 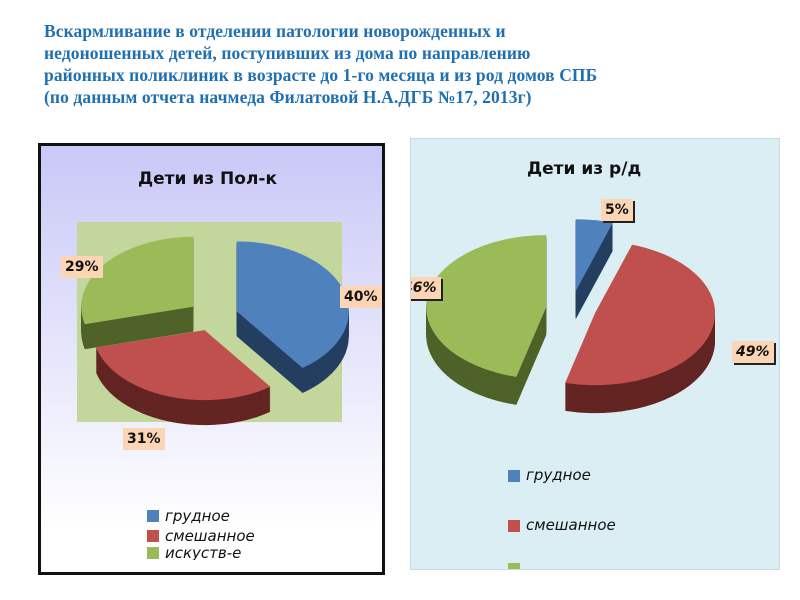 I want to click on legend-item-third, so click(x=562, y=566).